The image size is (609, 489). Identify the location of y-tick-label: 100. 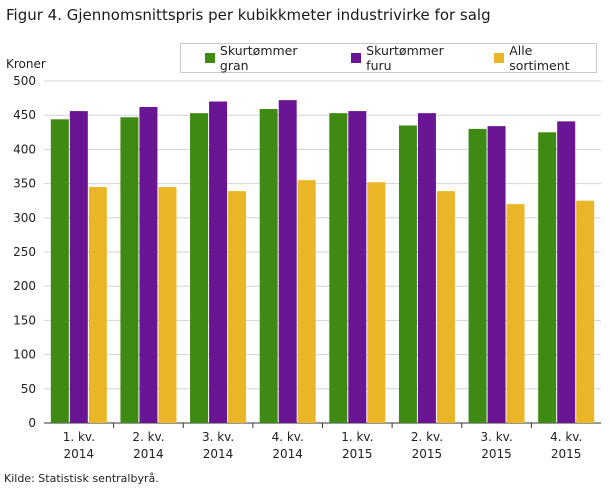
(24, 355).